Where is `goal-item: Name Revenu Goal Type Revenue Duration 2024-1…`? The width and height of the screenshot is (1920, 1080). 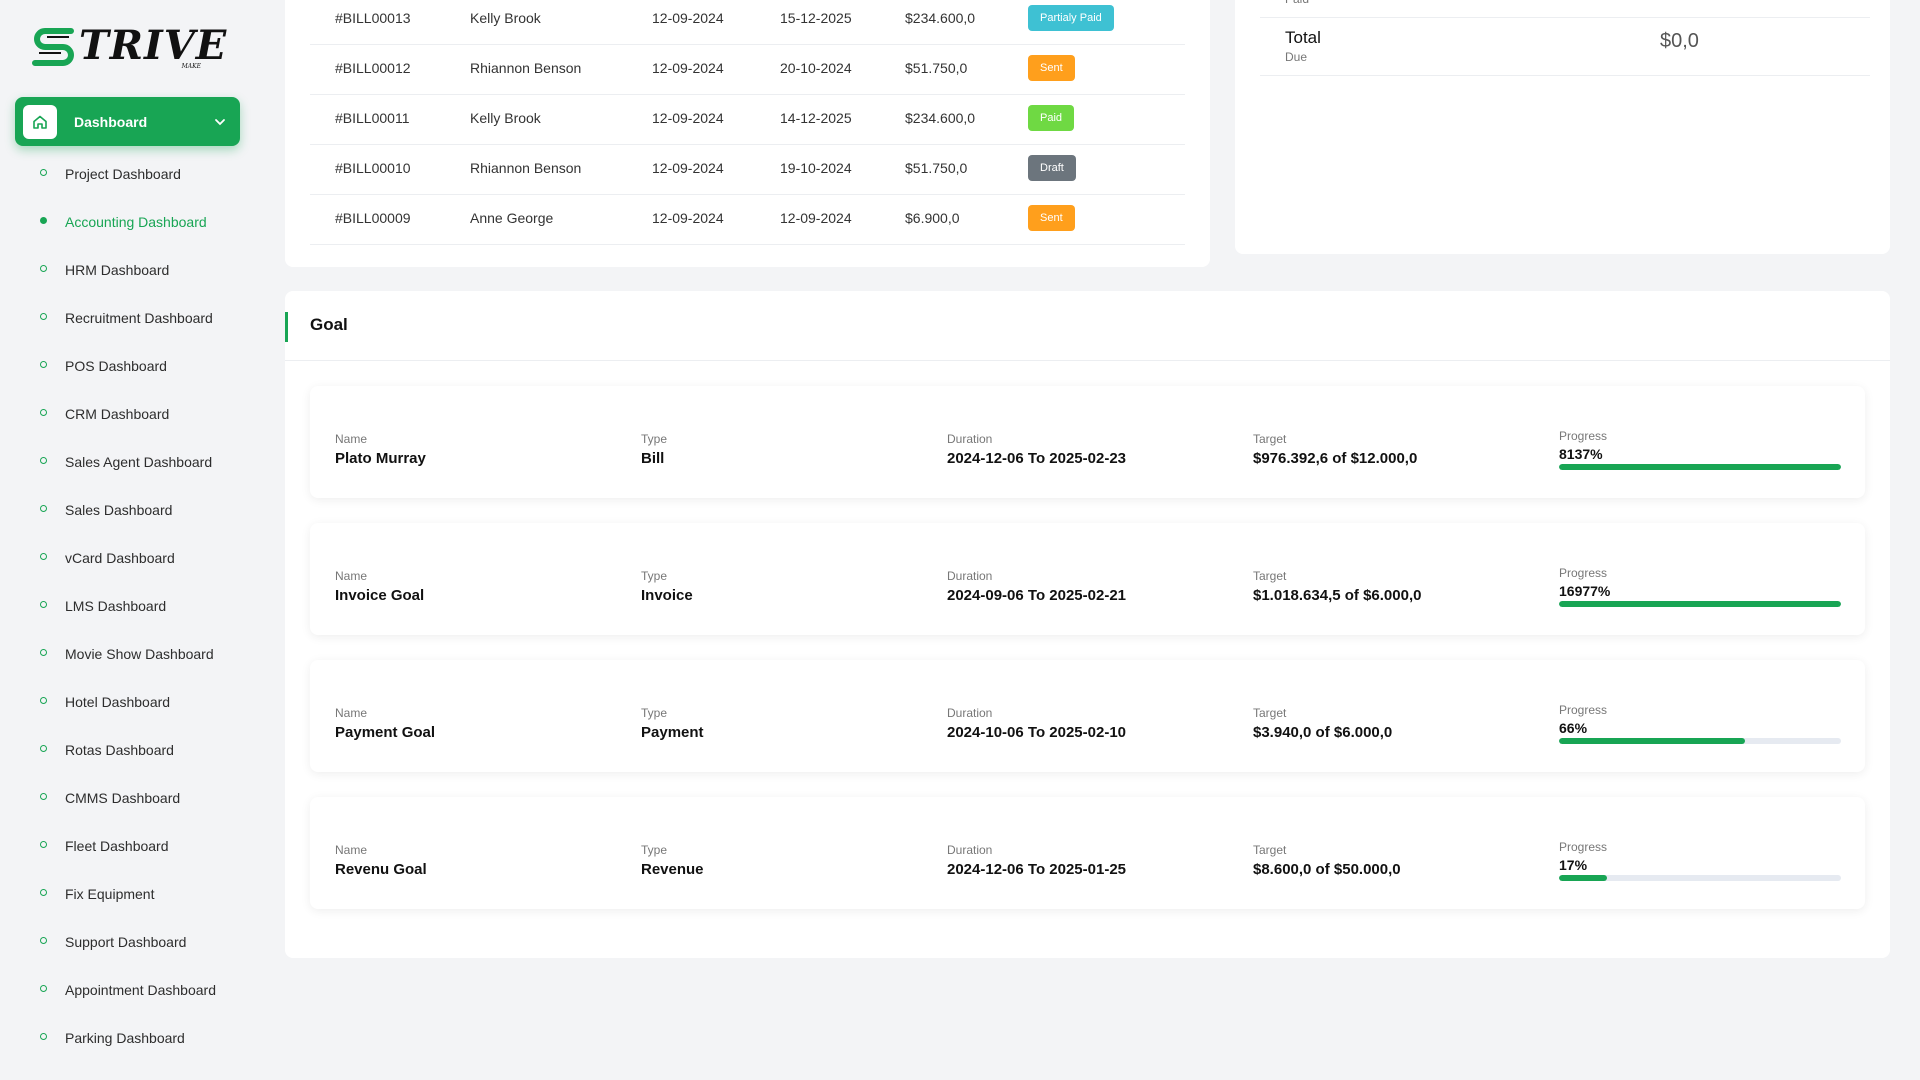
goal-item: Name Revenu Goal Type Revenue Duration 2024-1… is located at coordinates (1087, 853).